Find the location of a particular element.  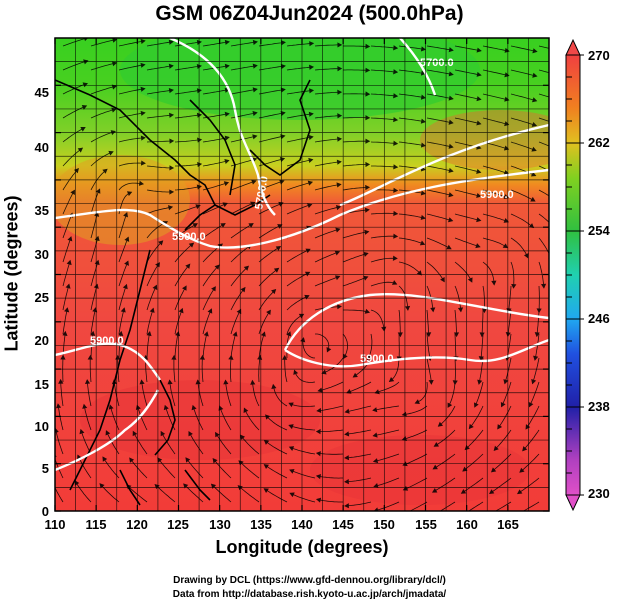

y-tick-labels: 0 5 10 15 20 25 30 35 40 45 is located at coordinates (42, 302).